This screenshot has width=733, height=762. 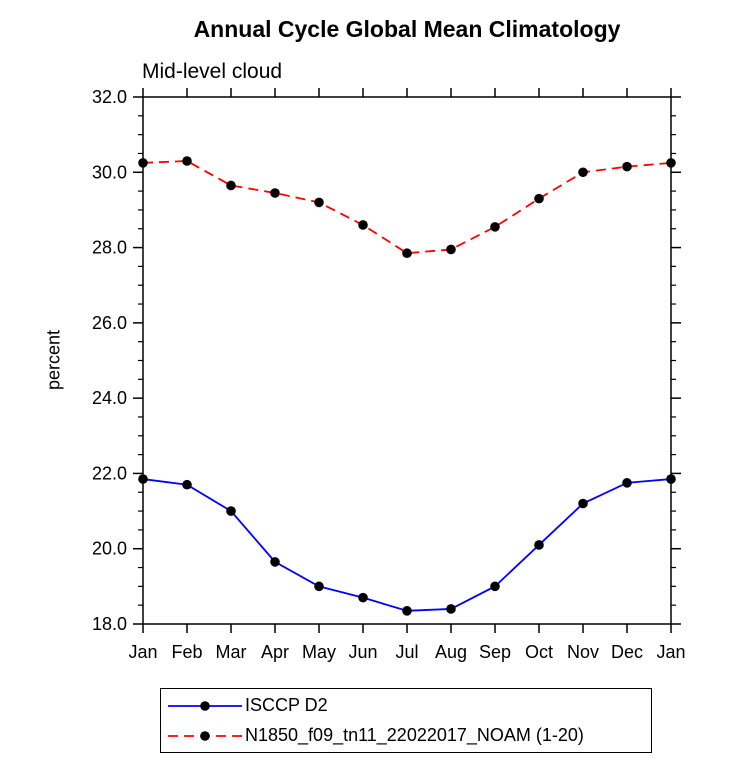 I want to click on y-tick-label: 24.0, so click(x=109, y=398).